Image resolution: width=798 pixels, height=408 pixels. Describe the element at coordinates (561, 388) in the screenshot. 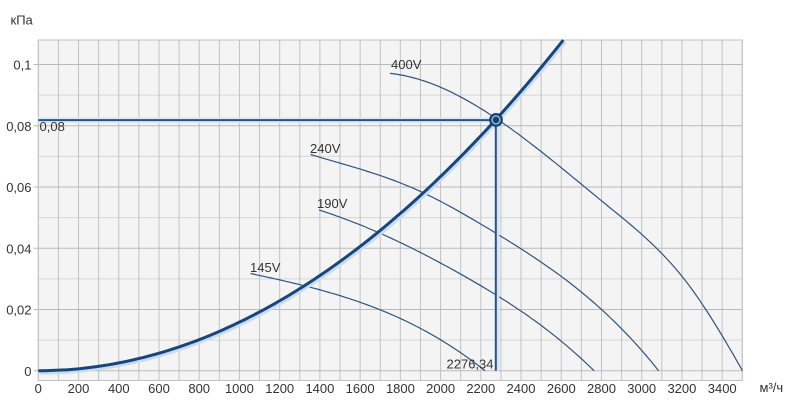

I see `svg-text: 2600` at that location.